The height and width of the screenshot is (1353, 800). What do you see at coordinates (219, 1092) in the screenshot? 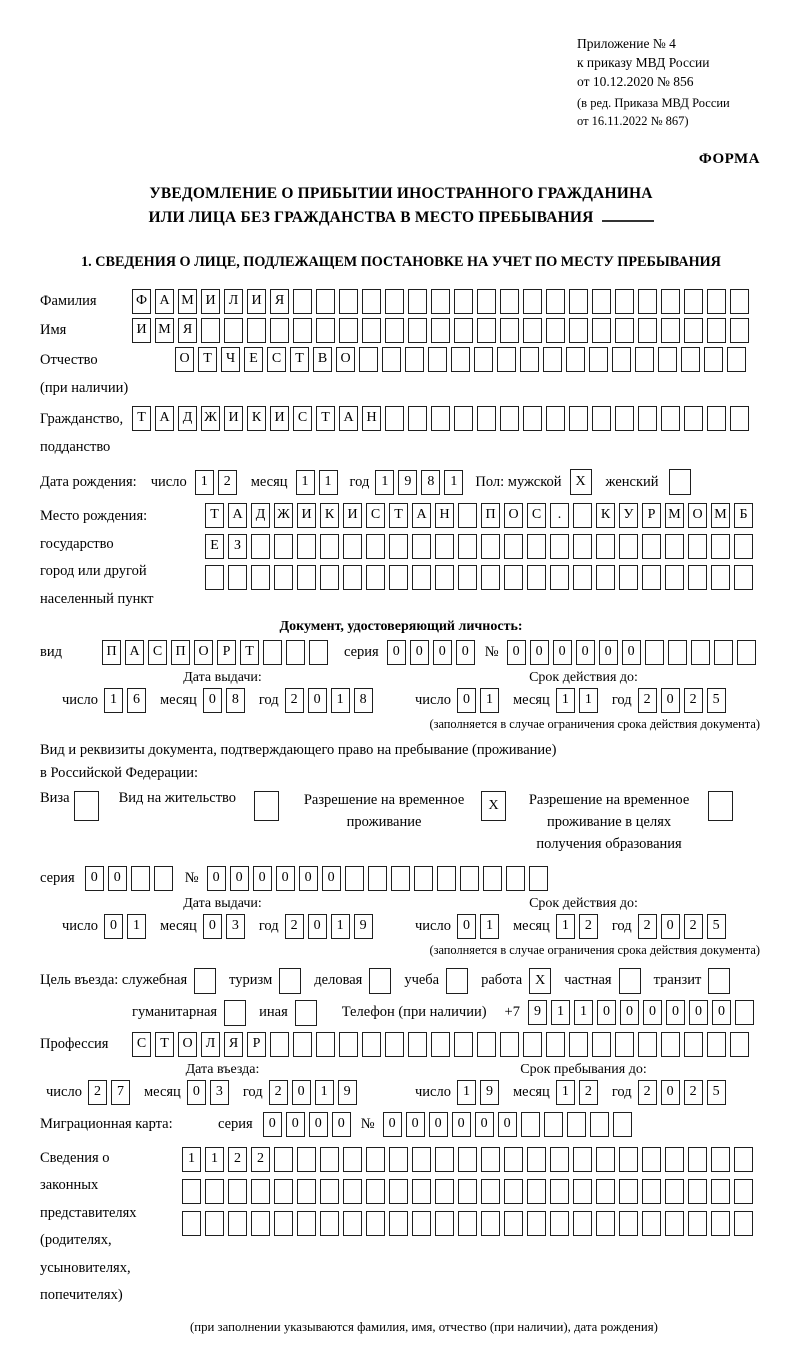
I see `form-cell: 3` at bounding box center [219, 1092].